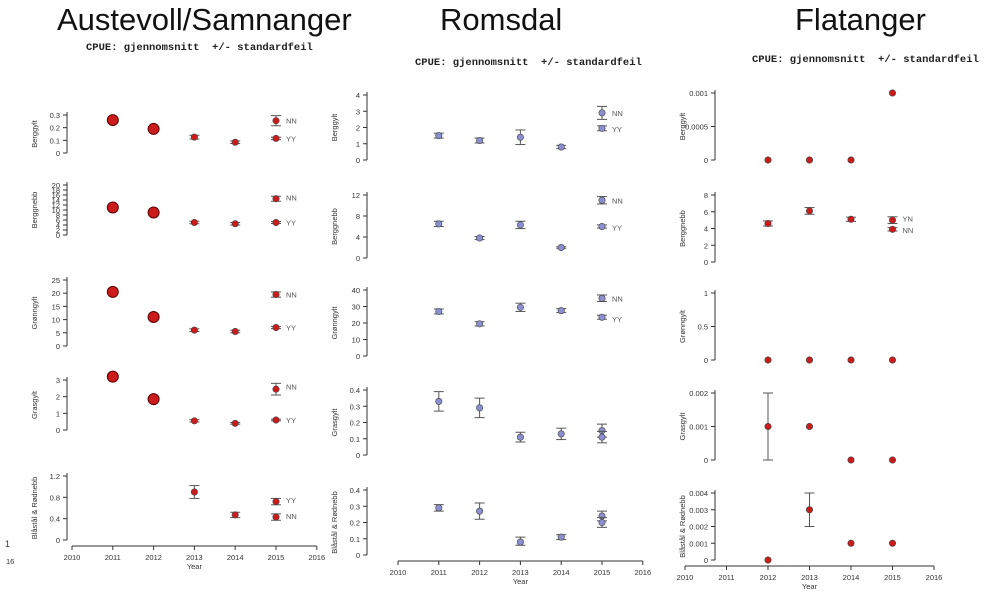 This screenshot has height=597, width=1004. What do you see at coordinates (194, 223) in the screenshot?
I see `panel-0-1-point-2013` at bounding box center [194, 223].